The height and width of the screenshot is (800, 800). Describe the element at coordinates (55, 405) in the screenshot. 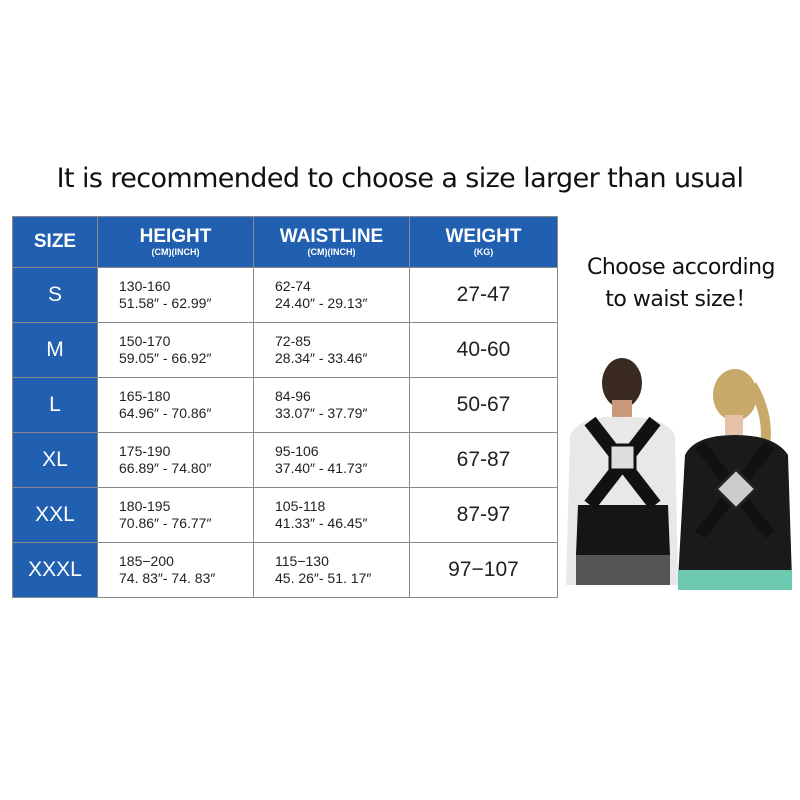

I see `size-cell: L` at that location.